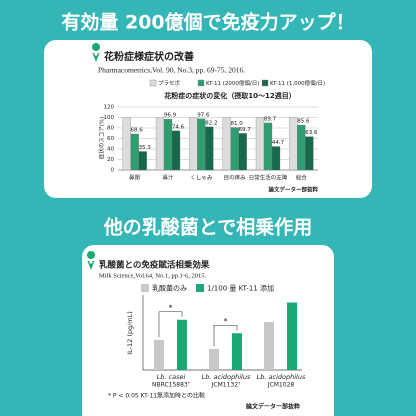  I want to click on y-tick-label: 80, so click(110, 129).